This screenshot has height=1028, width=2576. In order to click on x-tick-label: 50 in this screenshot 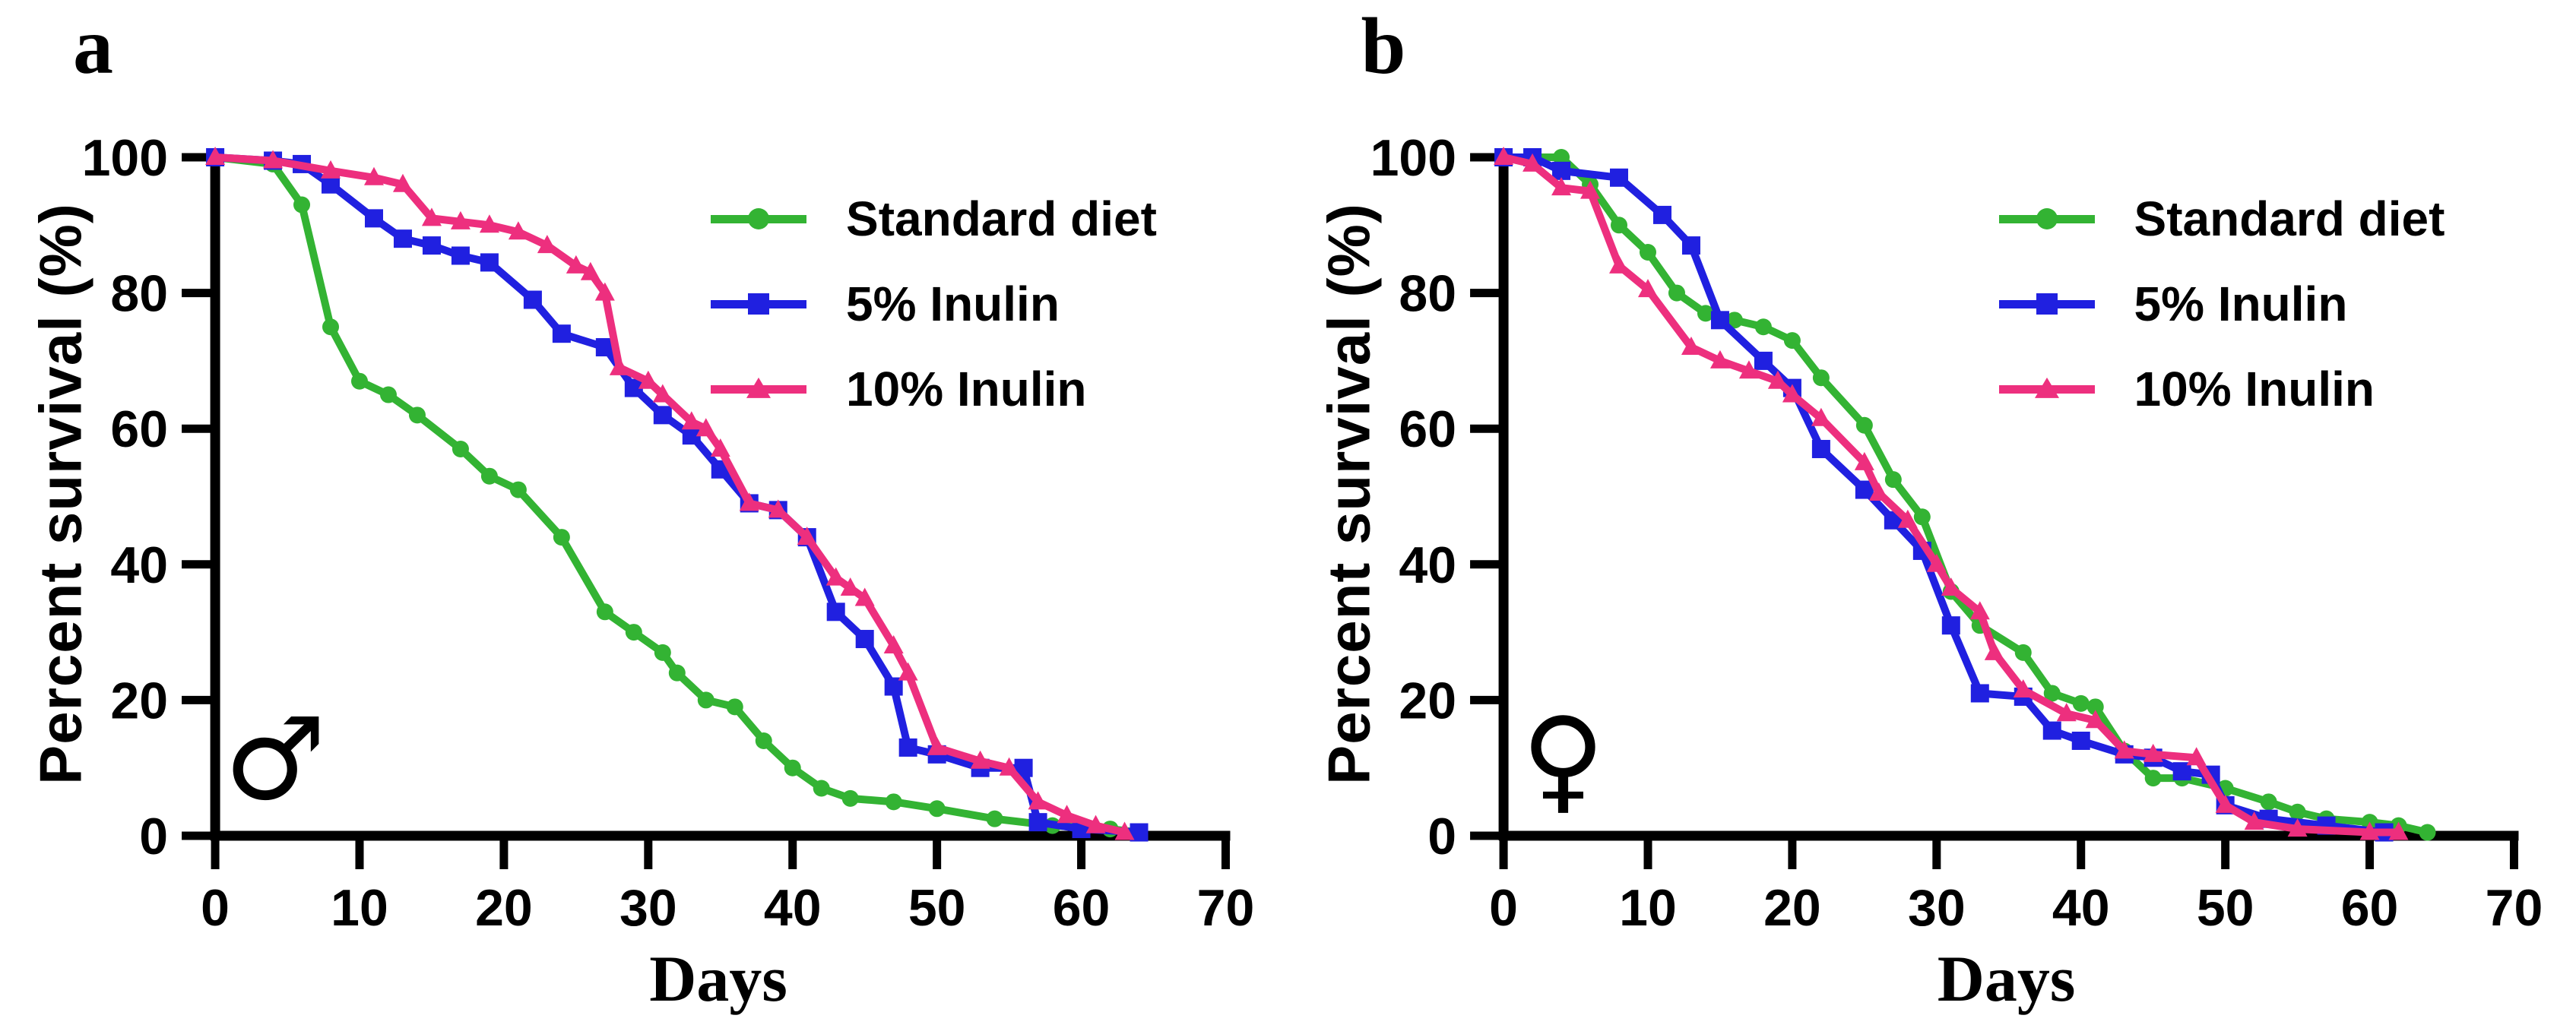, I will do `click(937, 908)`.